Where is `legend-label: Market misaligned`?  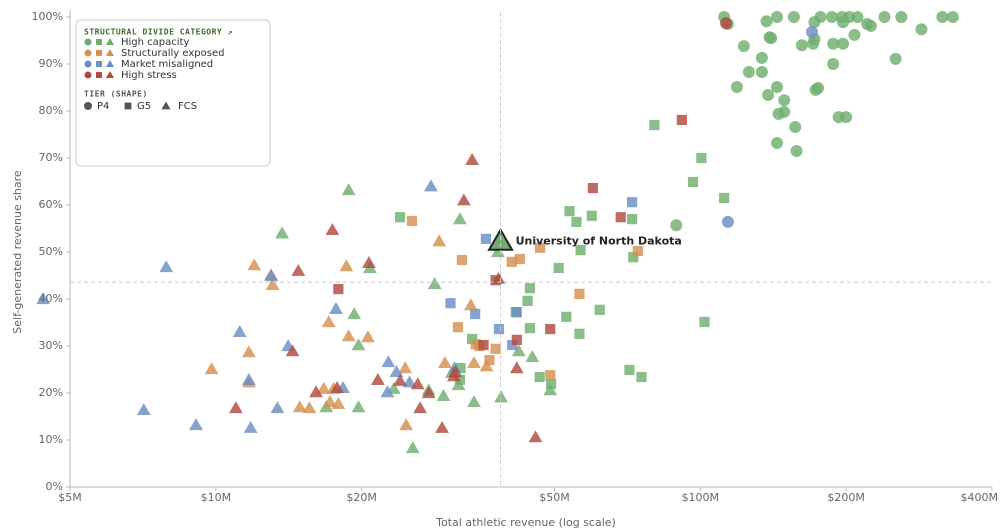 legend-label: Market misaligned is located at coordinates (167, 64).